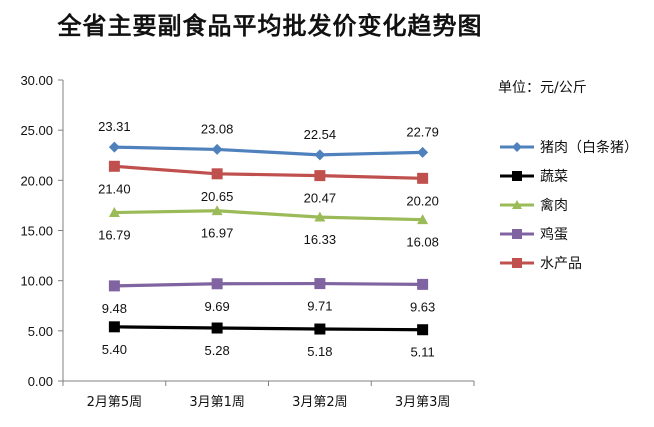 This screenshot has width=654, height=427. What do you see at coordinates (268, 340) in the screenshot?
I see `series-1: 5.40 5.28 5.18 5.11` at bounding box center [268, 340].